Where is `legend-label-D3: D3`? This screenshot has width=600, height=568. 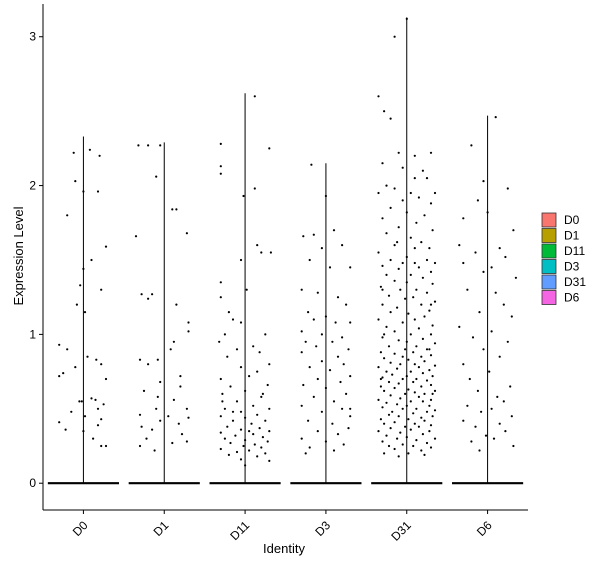
legend-label-D3: D3 is located at coordinates (572, 267).